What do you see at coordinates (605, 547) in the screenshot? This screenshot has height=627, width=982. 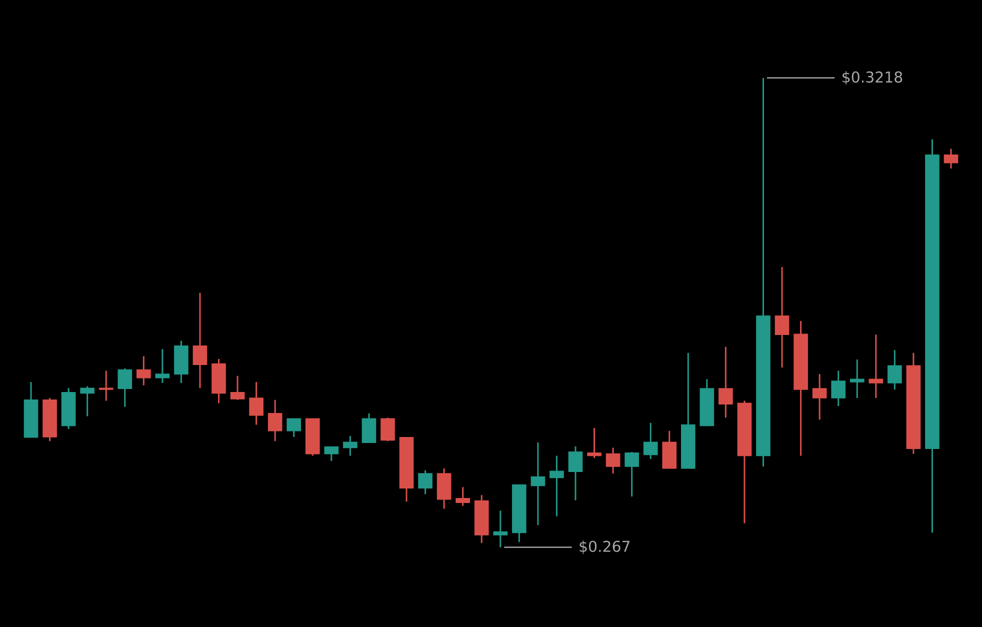 I see `annotation: $0.267` at bounding box center [605, 547].